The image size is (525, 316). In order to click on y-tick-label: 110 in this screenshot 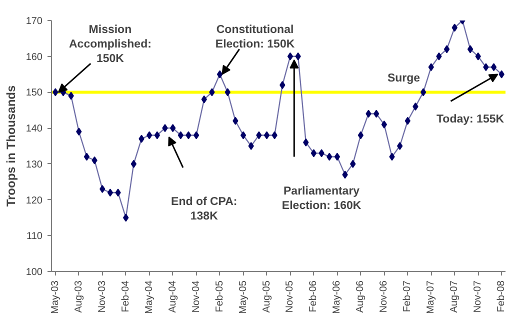, I will do `click(34, 236)`.